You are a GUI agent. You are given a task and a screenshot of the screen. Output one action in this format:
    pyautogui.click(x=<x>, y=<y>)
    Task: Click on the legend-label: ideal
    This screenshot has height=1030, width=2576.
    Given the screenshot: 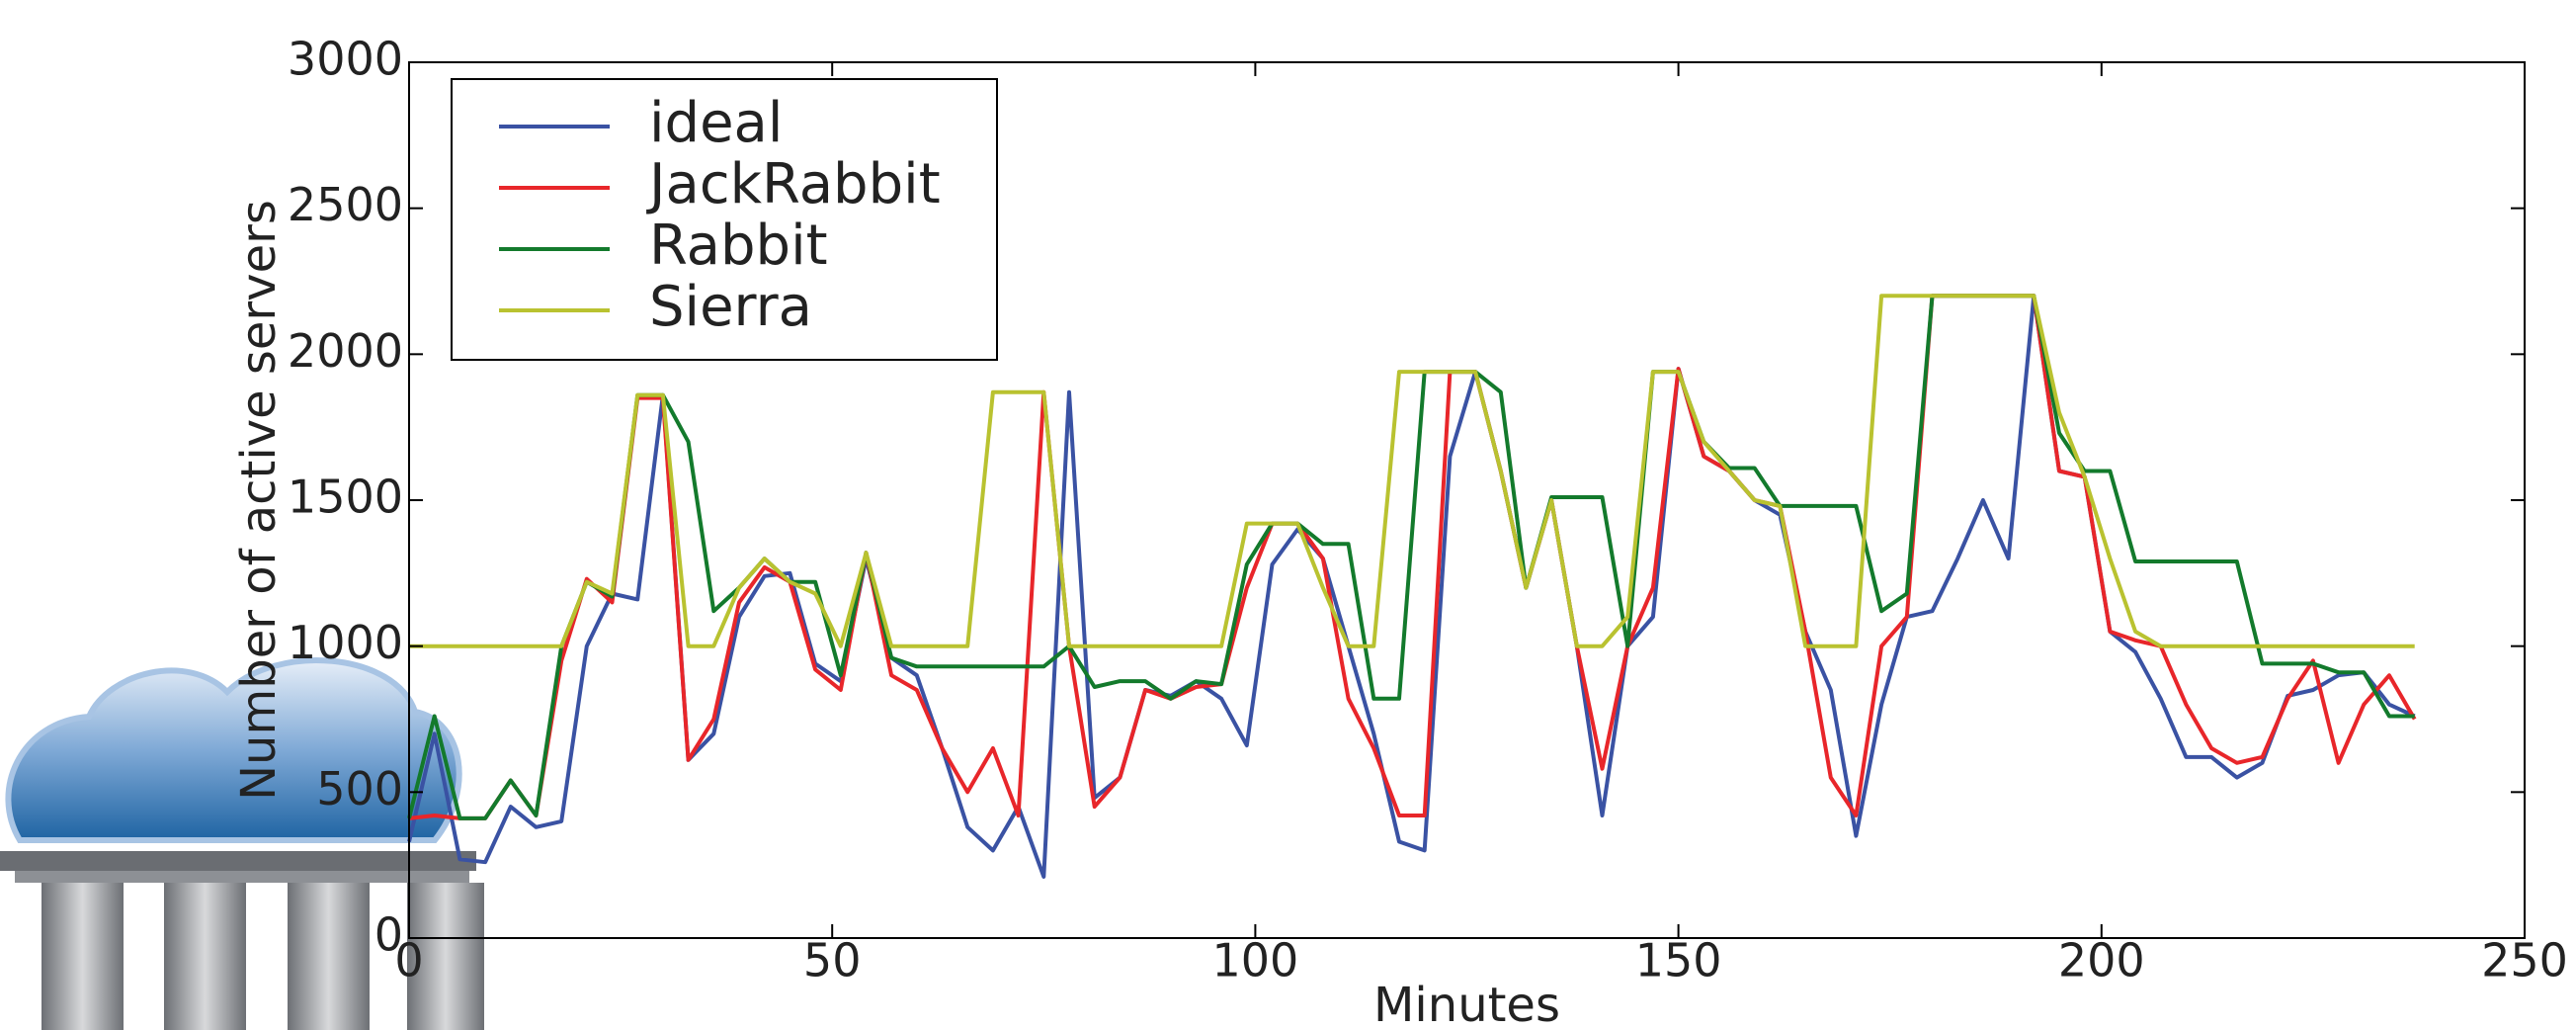 What is the action you would take?
    pyautogui.click(x=716, y=123)
    